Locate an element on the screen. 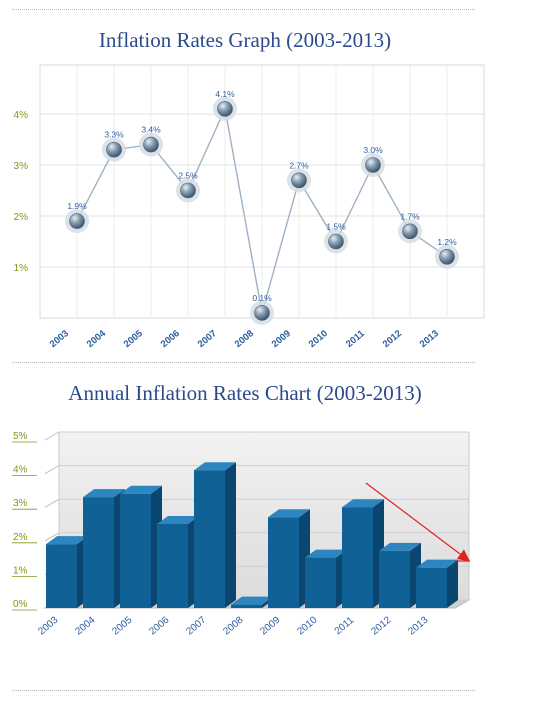  bar-chart-x-tick-label: 2010 is located at coordinates (307, 625).